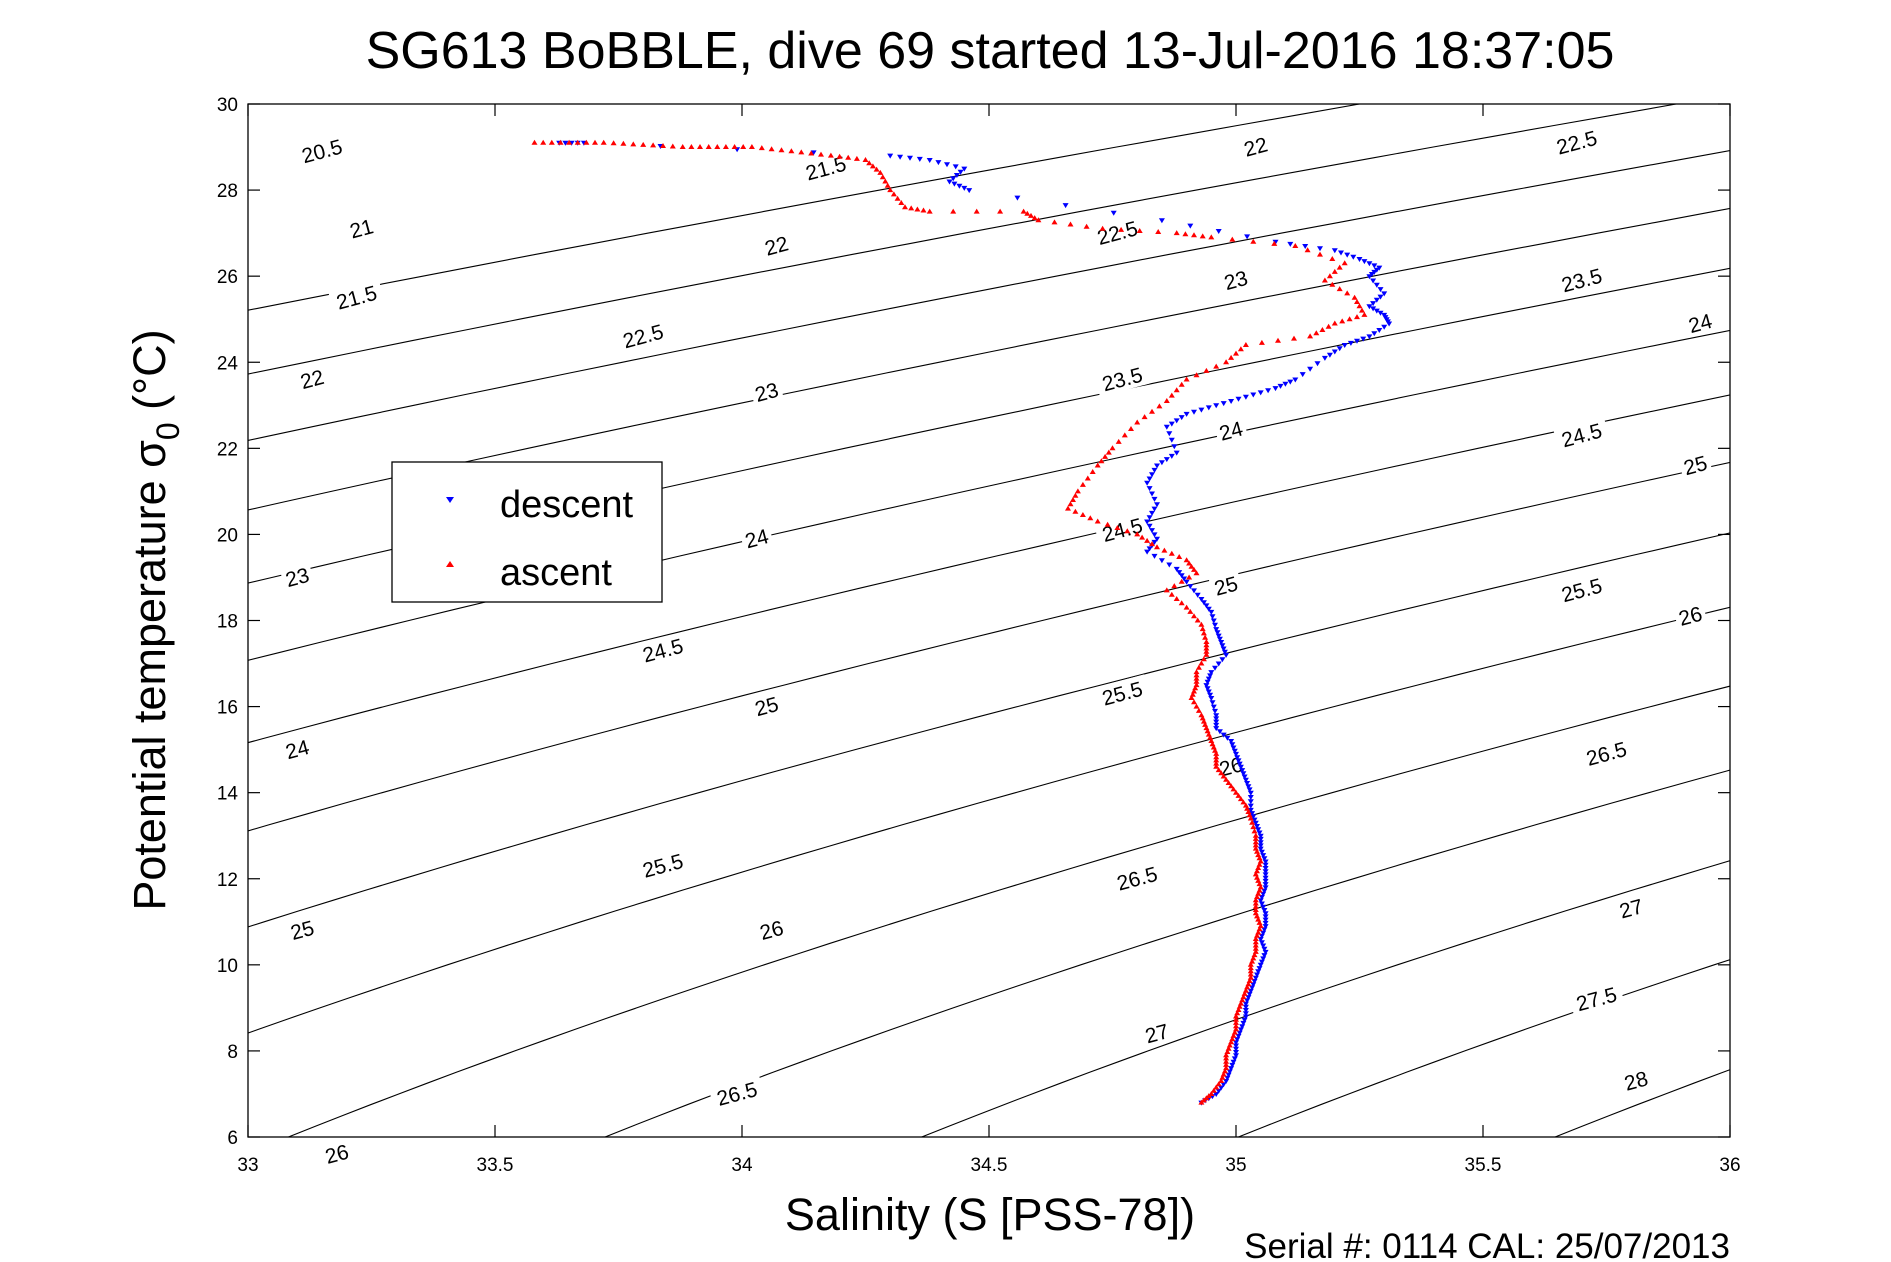 The height and width of the screenshot is (1262, 1891). I want to click on y-axis-label-subscript: 0, so click(168, 431).